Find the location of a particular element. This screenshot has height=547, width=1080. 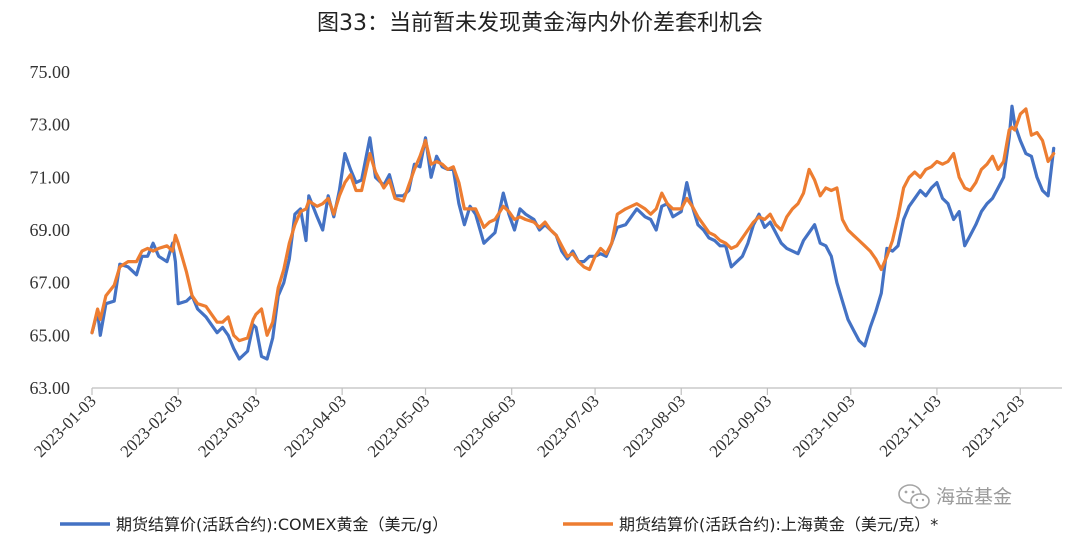

x-tick-label: 2023-01-03 is located at coordinates (65, 426).